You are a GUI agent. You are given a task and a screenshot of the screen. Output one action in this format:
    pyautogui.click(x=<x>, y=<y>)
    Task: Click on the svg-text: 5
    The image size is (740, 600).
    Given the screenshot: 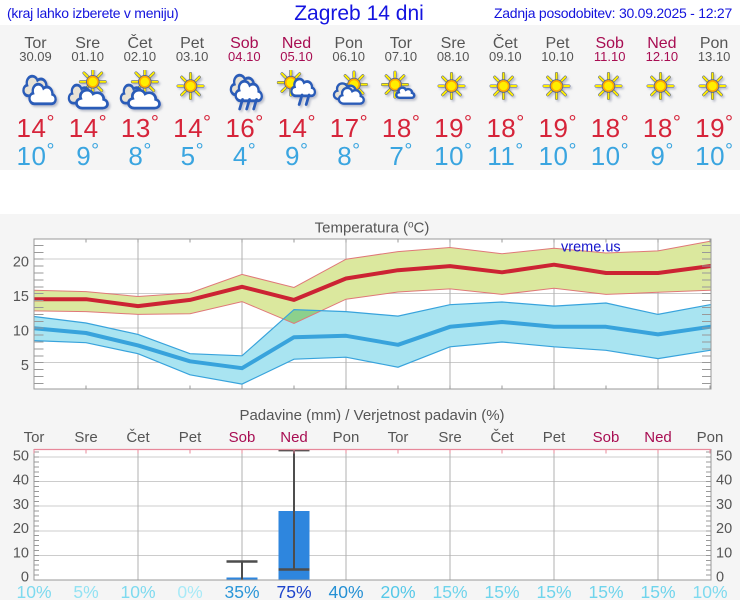 What is the action you would take?
    pyautogui.click(x=25, y=366)
    